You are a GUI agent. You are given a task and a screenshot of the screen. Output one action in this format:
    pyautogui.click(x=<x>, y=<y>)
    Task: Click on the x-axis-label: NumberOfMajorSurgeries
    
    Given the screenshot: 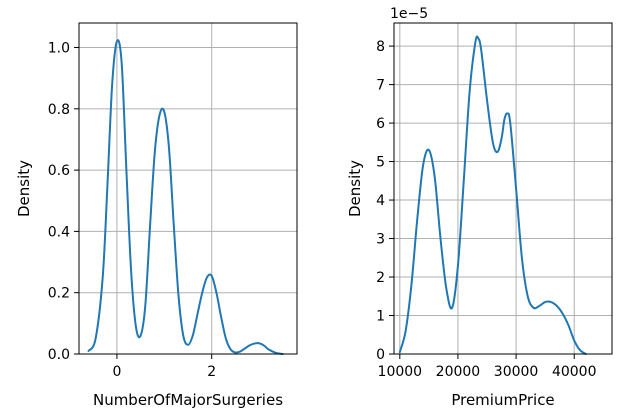 What is the action you would take?
    pyautogui.click(x=188, y=400)
    